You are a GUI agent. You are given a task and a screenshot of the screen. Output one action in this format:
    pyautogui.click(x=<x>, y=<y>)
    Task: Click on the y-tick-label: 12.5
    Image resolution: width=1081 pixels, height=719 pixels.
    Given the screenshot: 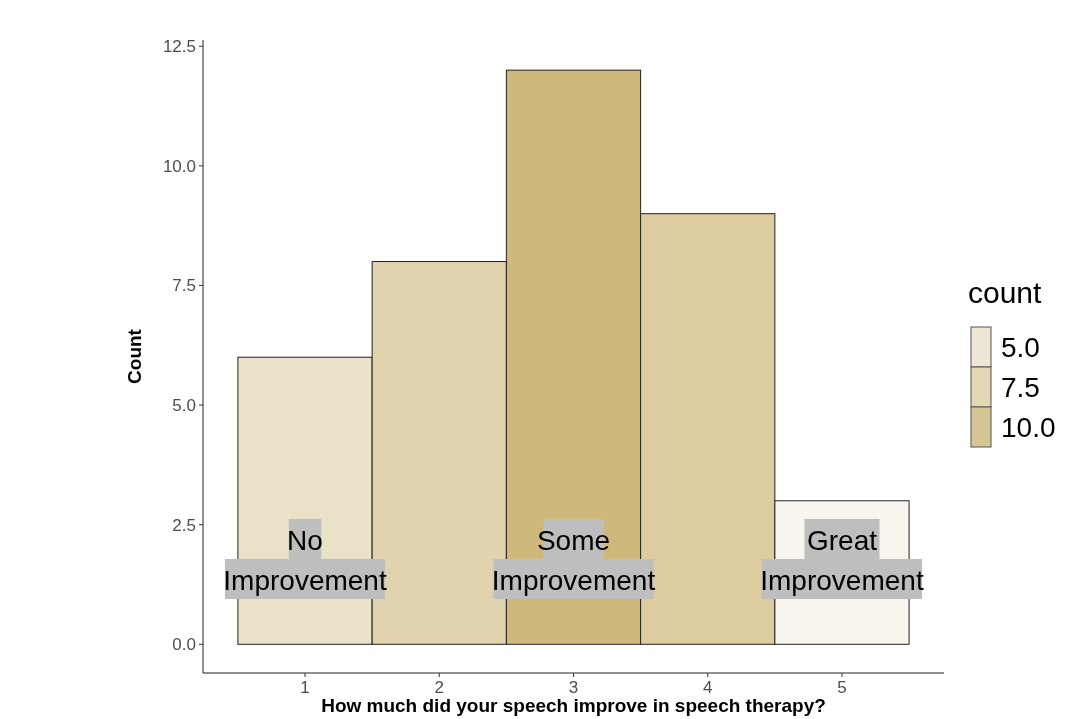 What is the action you would take?
    pyautogui.click(x=179, y=47)
    